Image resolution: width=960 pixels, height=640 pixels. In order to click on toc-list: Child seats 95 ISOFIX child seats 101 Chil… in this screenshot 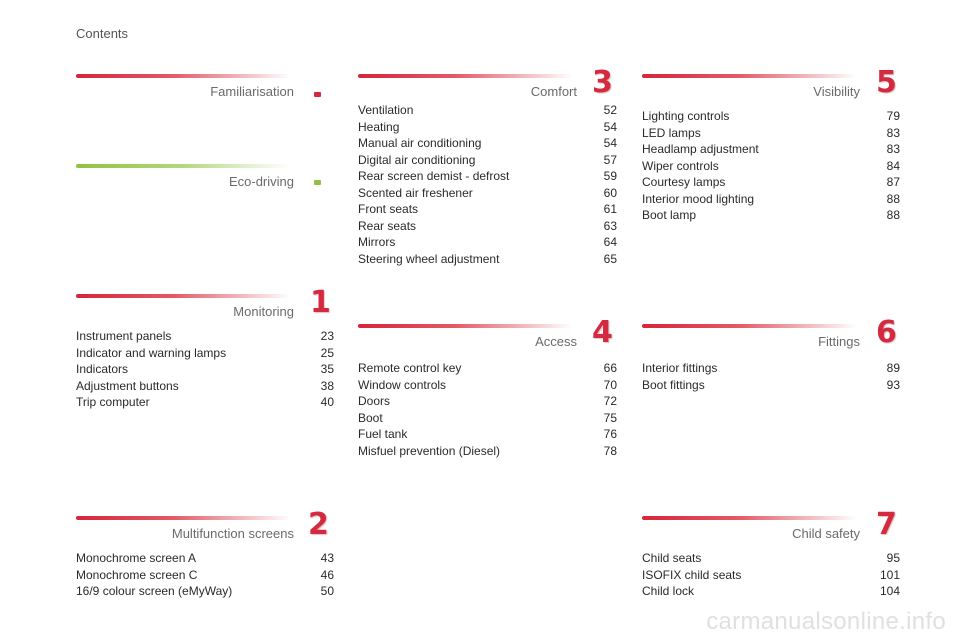, I will do `click(771, 575)`.